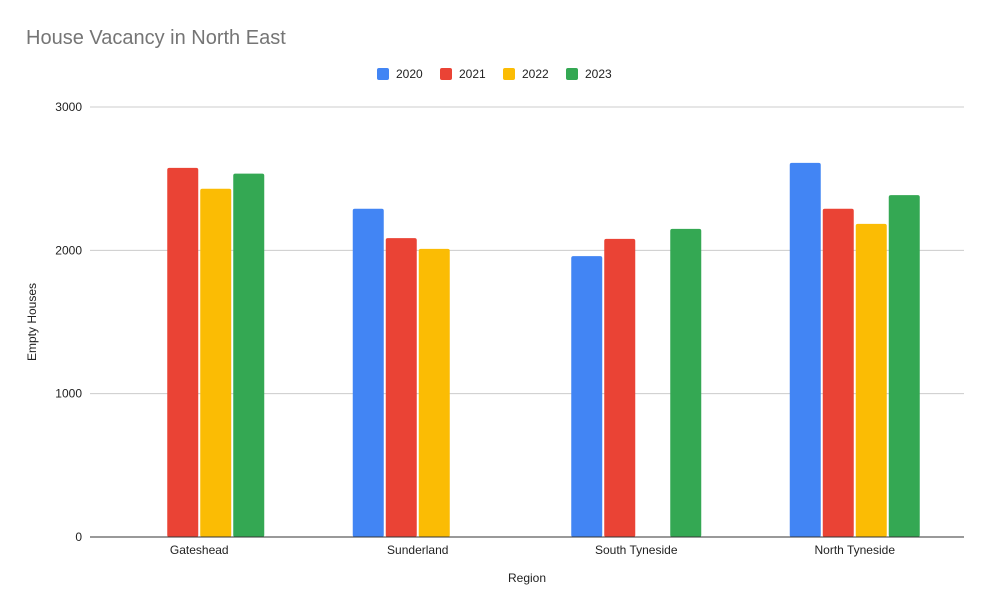 The image size is (994, 613). Describe the element at coordinates (636, 550) in the screenshot. I see `x-tick-label: South Tyneside` at that location.